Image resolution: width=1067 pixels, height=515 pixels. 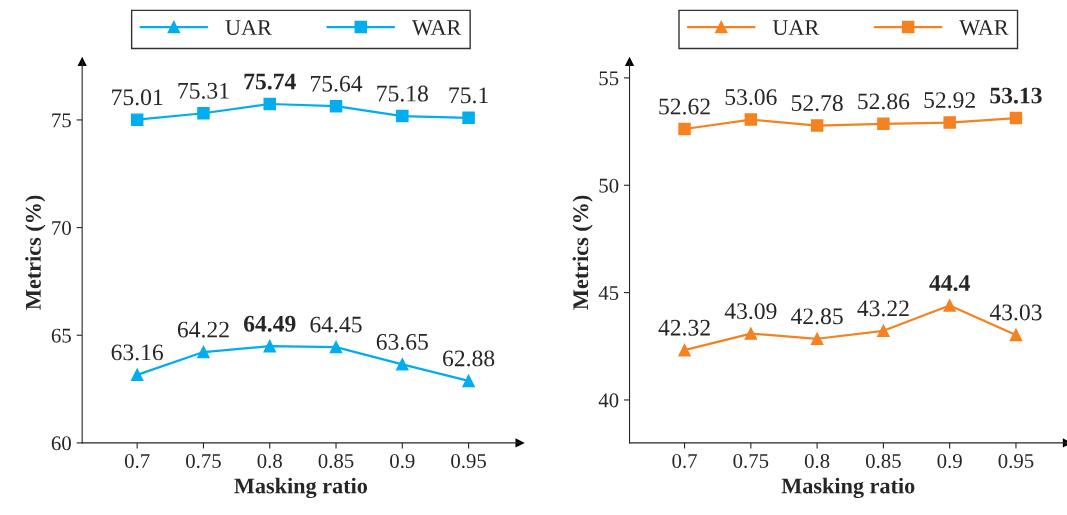 I want to click on data-label: 53.06, so click(x=751, y=97).